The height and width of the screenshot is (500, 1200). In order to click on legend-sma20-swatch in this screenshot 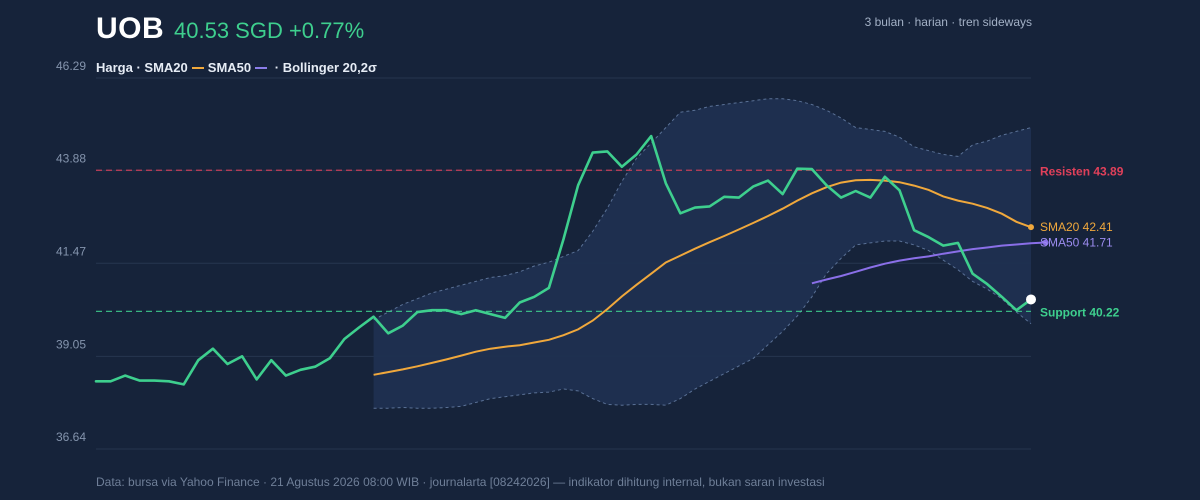, I will do `click(197, 67)`.